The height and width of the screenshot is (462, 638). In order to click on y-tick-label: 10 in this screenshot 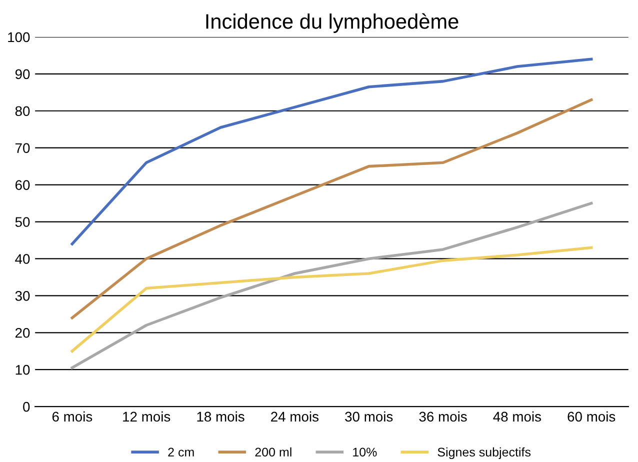, I will do `click(23, 369)`.